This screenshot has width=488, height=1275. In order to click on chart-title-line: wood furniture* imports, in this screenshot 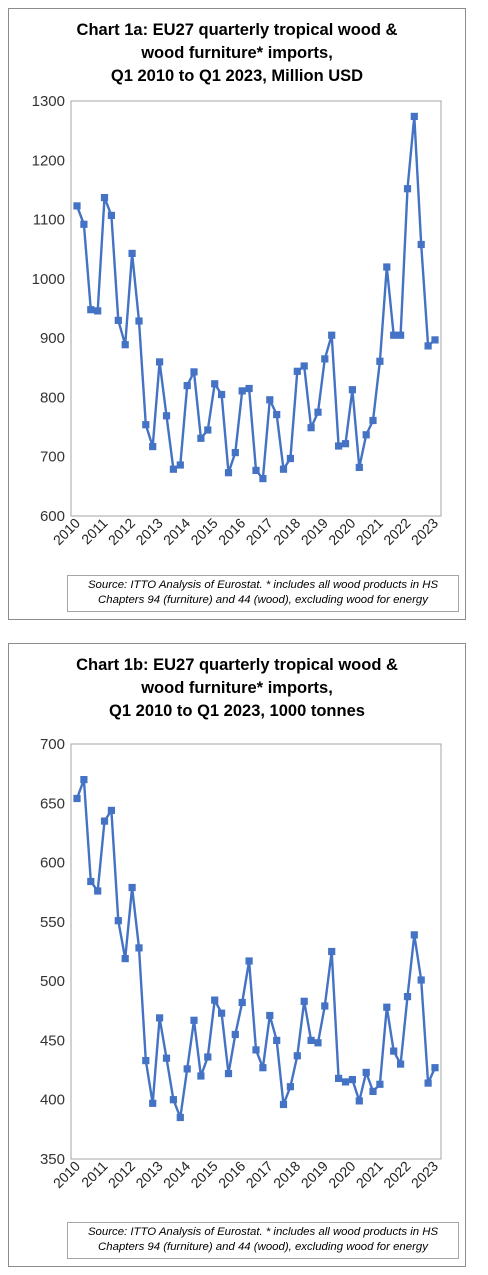, I will do `click(237, 53)`.